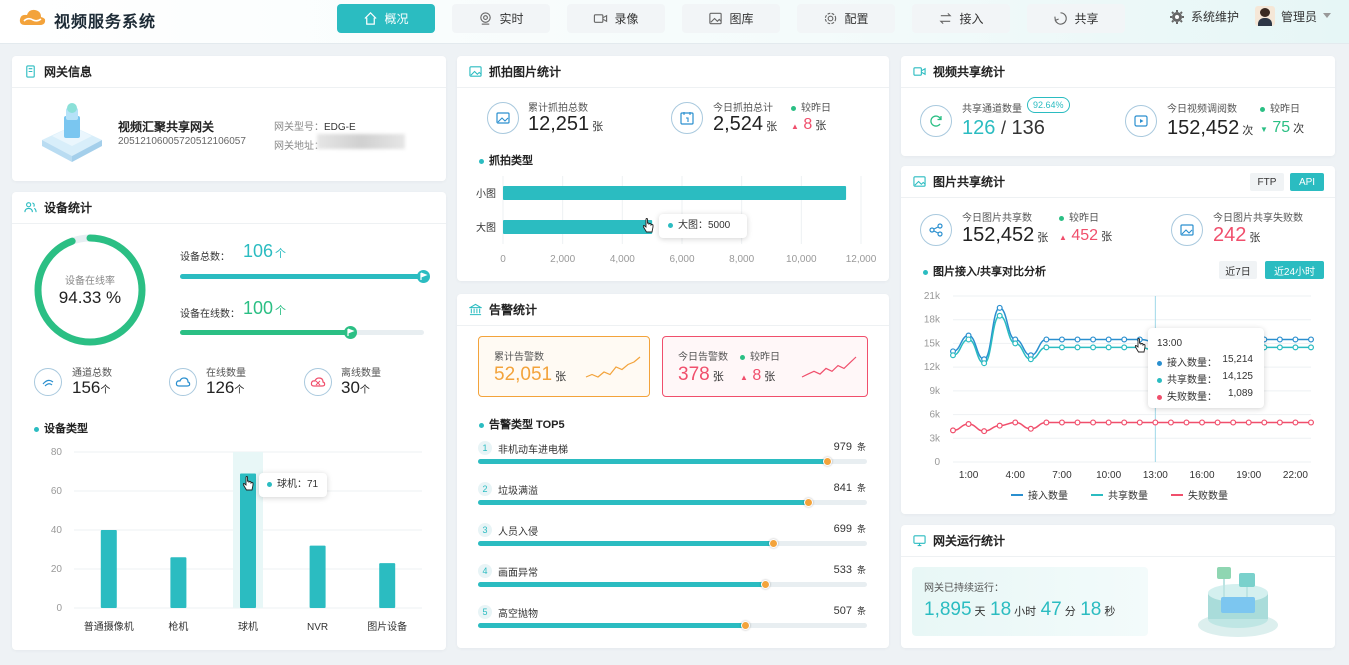  What do you see at coordinates (90, 290) in the screenshot?
I see `online-rate-gauge` at bounding box center [90, 290].